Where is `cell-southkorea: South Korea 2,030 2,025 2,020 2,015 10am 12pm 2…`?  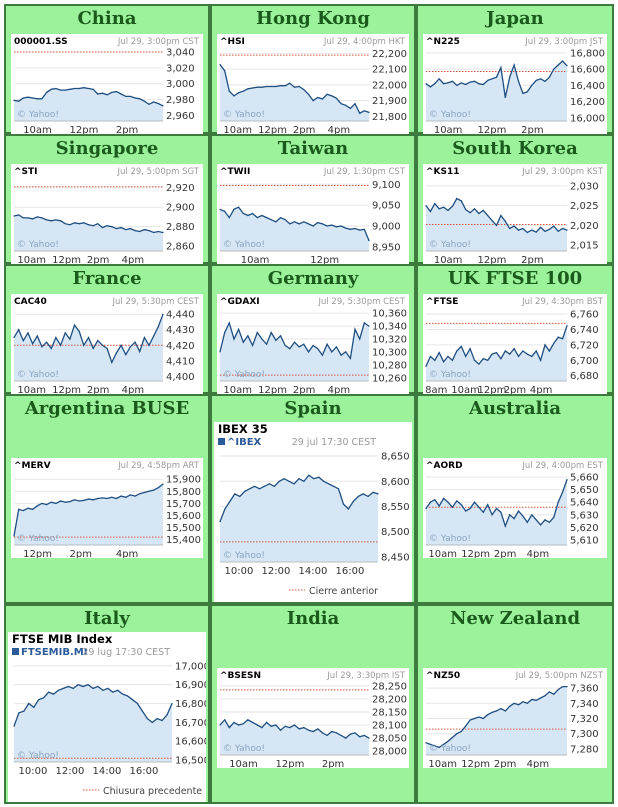
cell-southkorea: South Korea 2,030 2,025 2,020 2,015 10am 12pm 2… is located at coordinates (515, 199).